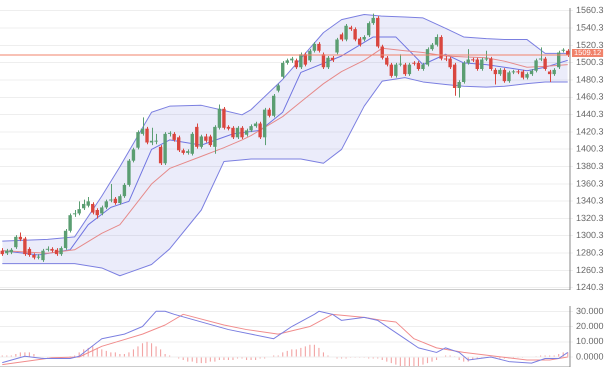 This screenshot has height=375, width=615. Describe the element at coordinates (590, 114) in the screenshot. I see `y-tick-label: 1440.3` at that location.